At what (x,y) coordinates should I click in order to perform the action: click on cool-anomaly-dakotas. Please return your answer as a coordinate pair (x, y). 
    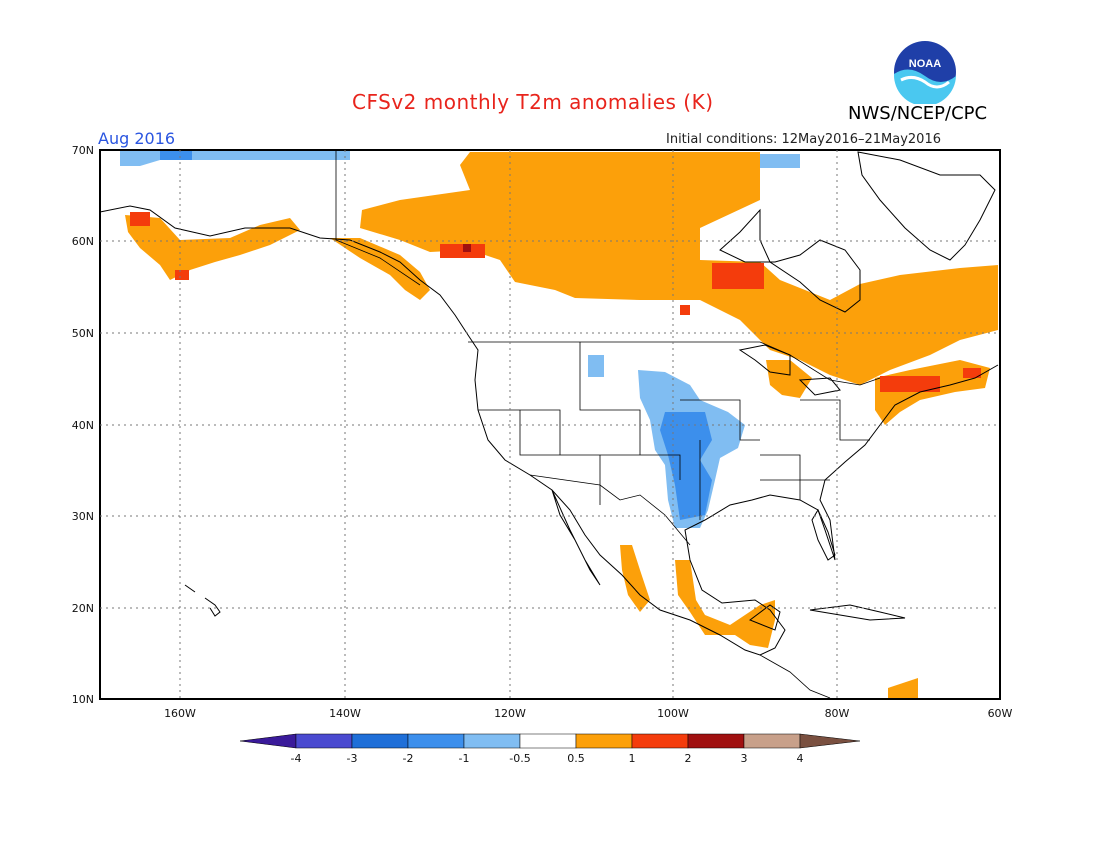
    Looking at the image, I should click on (596, 366).